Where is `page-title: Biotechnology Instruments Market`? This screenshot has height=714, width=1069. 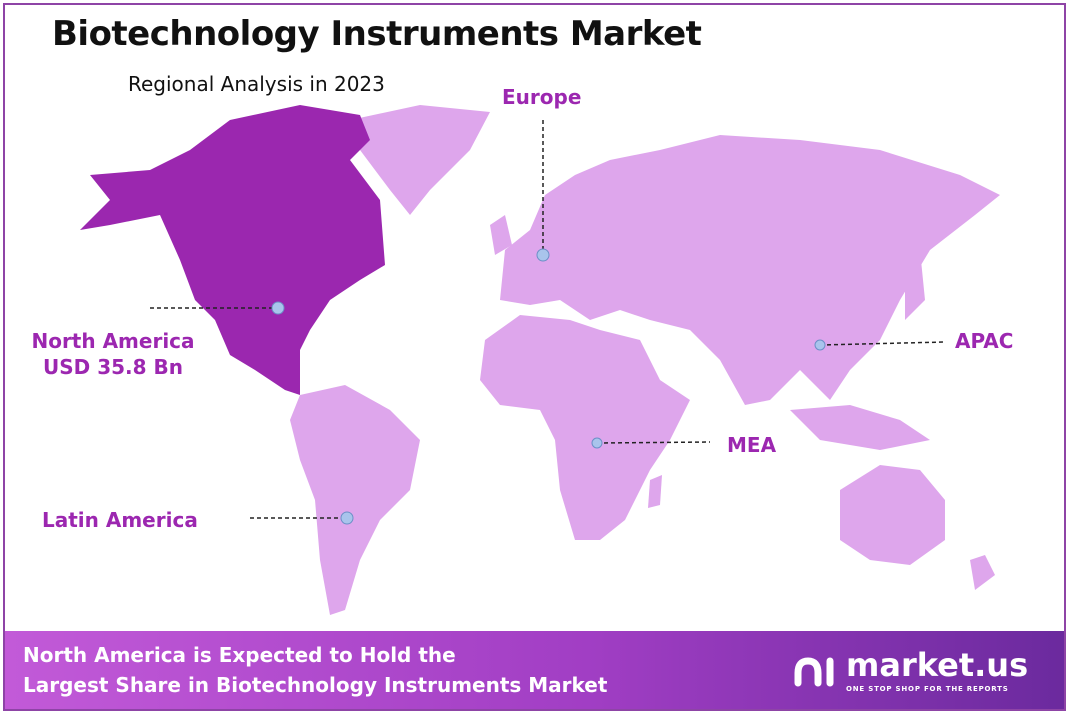
page-title: Biotechnology Instruments Market is located at coordinates (377, 34).